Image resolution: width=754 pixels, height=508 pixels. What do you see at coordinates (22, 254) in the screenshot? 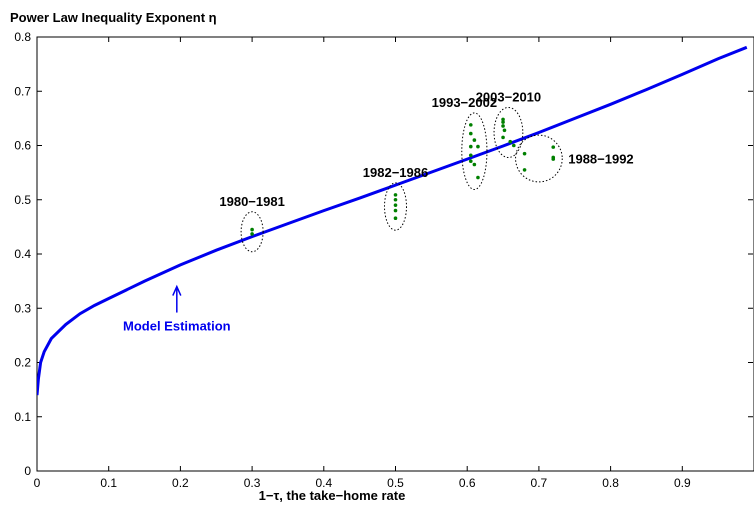
I see `y-tick-label: 0.4` at bounding box center [22, 254].